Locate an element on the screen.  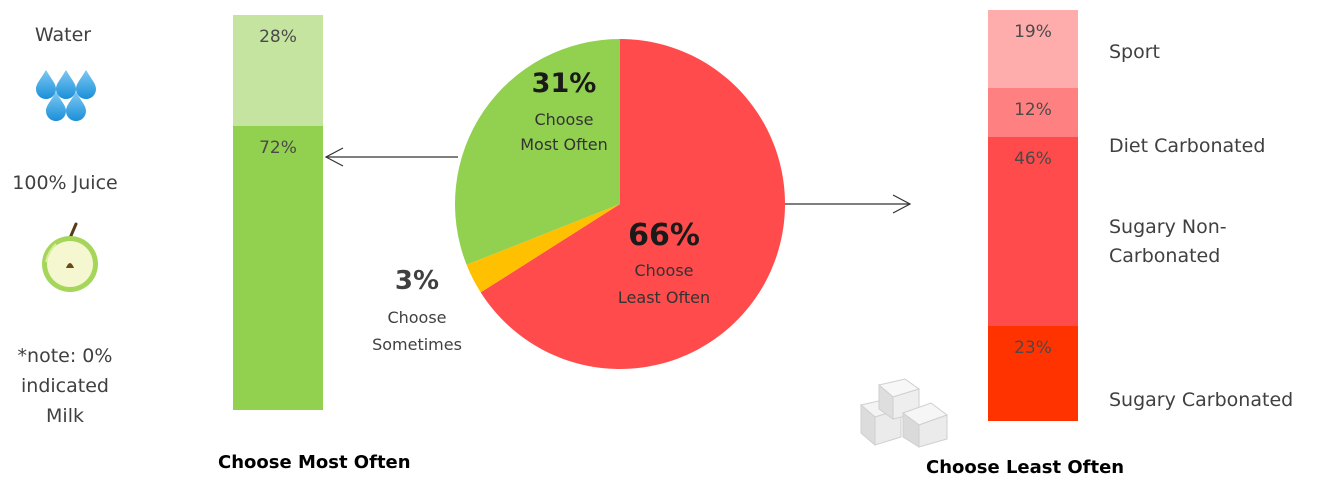
least-often-segment-label: 12% is located at coordinates (1033, 110).